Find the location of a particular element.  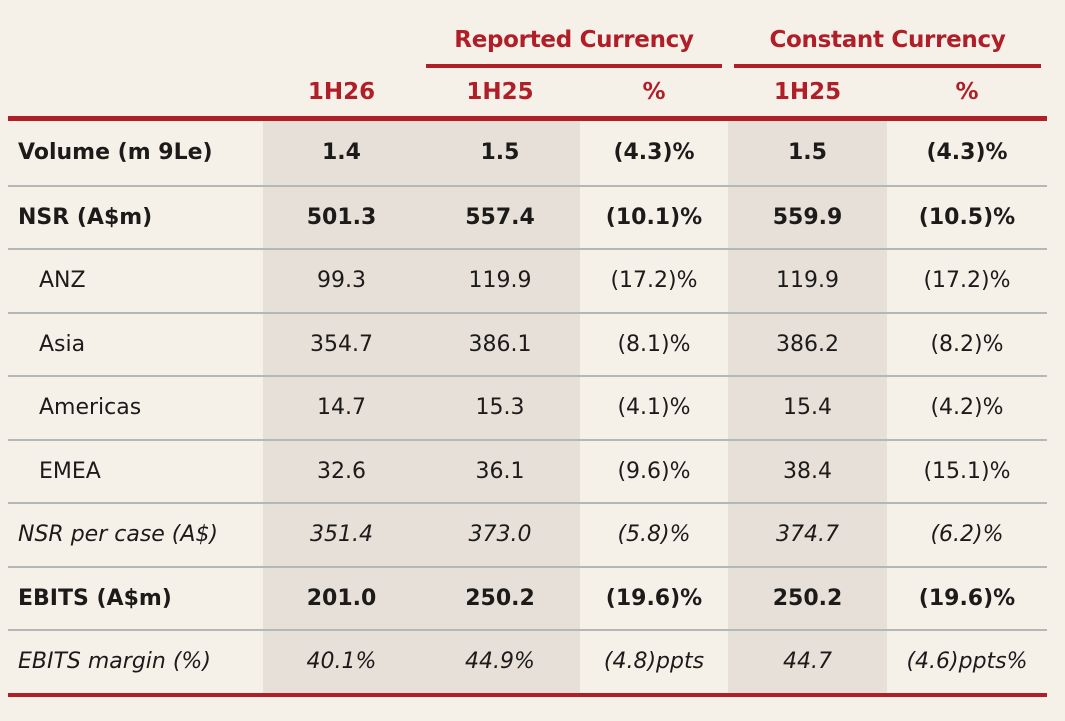

row-volume: Volume (m 9Le) 1.4 1.5 (4.3)% 1.5 (4.3)% is located at coordinates (527, 153).